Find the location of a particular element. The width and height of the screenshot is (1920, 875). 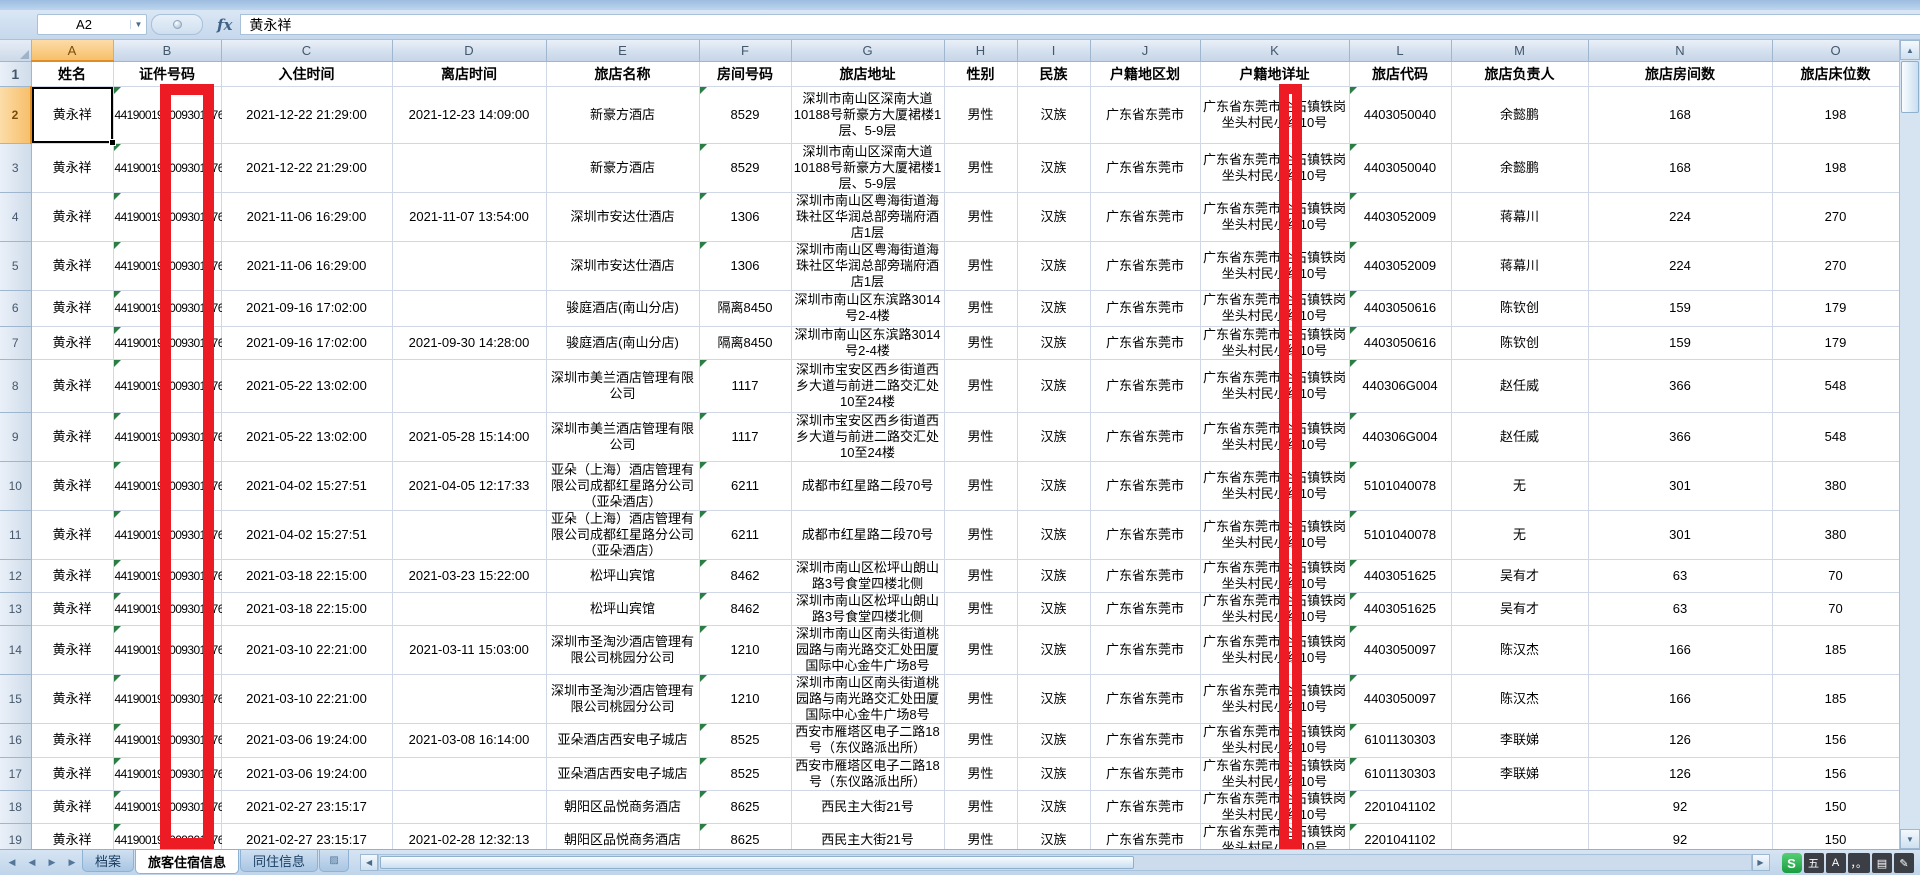

cell-N3: 168 is located at coordinates (1680, 168).